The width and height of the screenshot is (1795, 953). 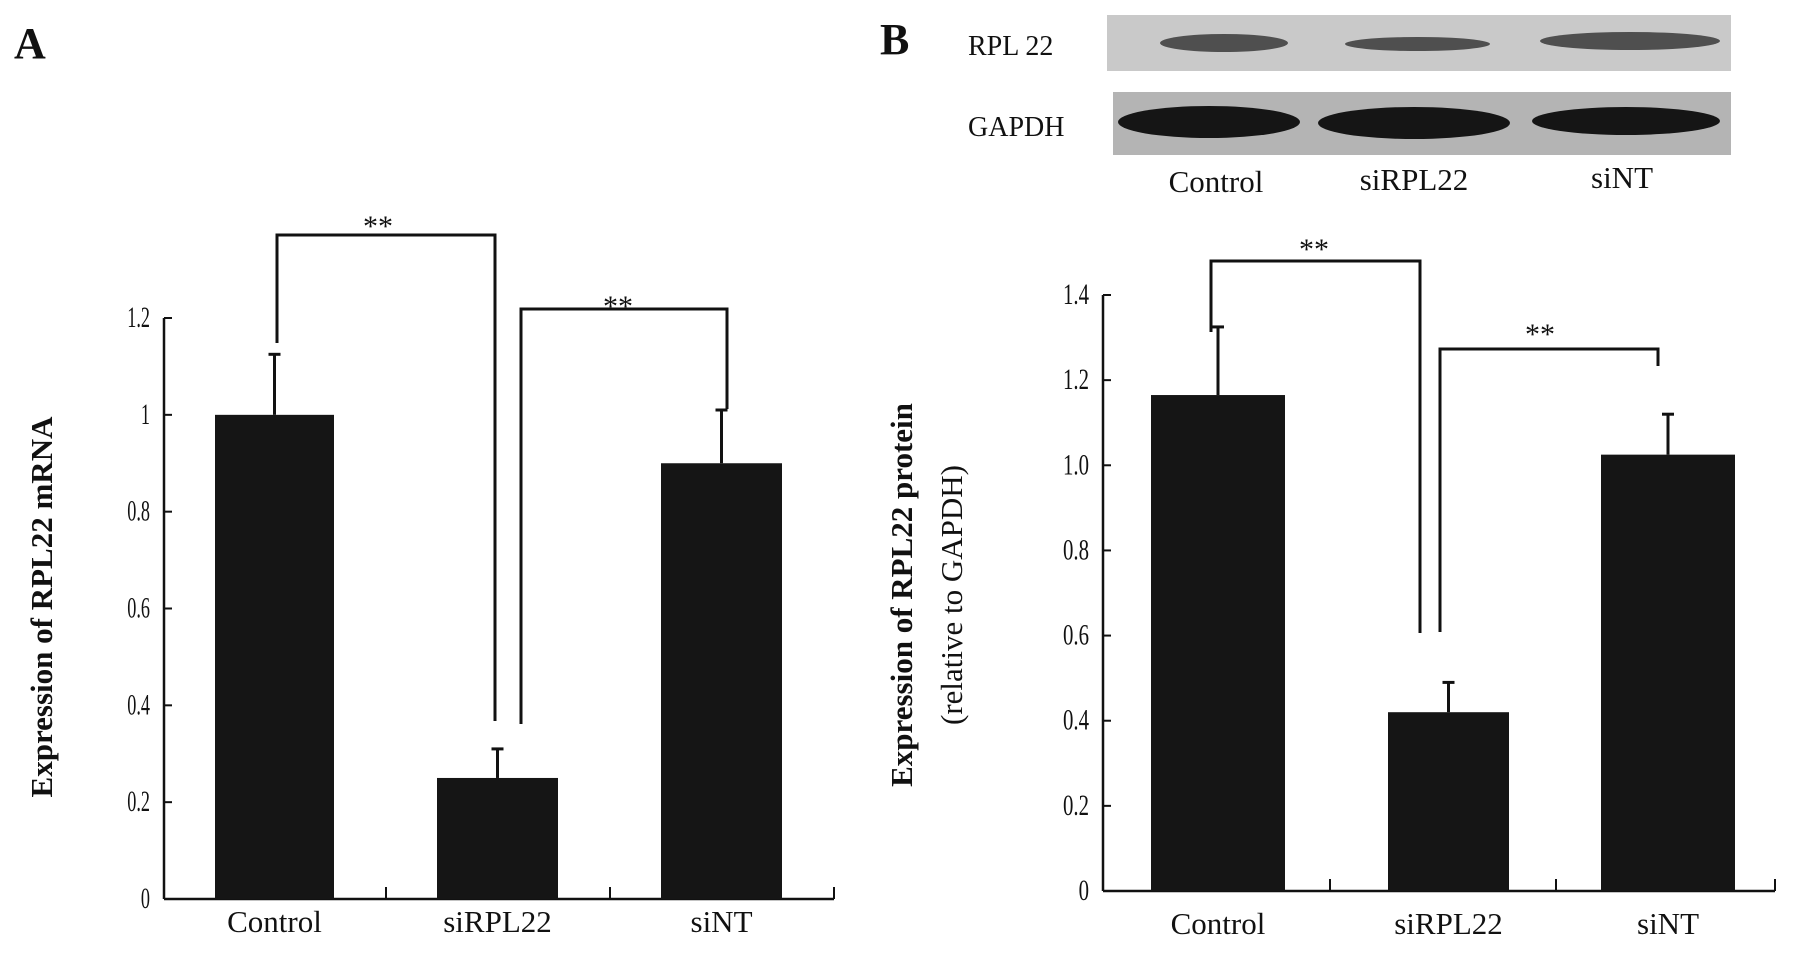 I want to click on panel-label-b: B, so click(x=894, y=39).